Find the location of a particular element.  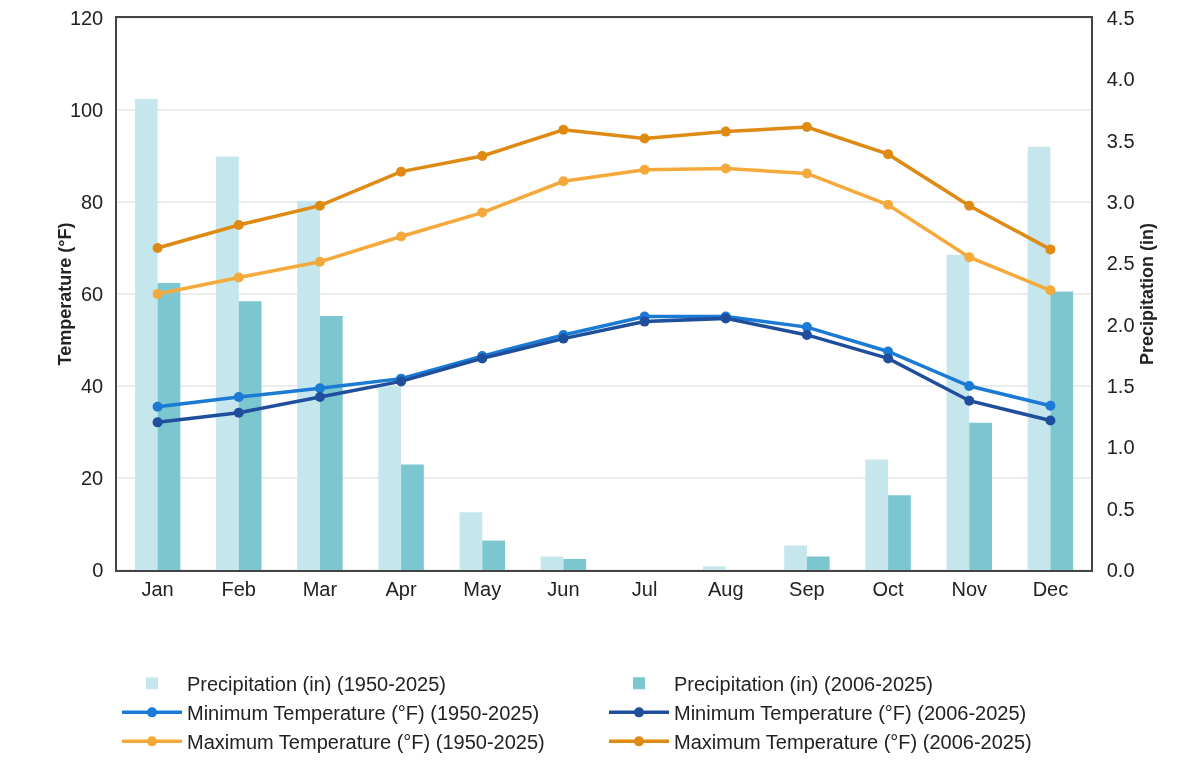

legend-label: Precipitation (in) (2006-2025) is located at coordinates (804, 684).